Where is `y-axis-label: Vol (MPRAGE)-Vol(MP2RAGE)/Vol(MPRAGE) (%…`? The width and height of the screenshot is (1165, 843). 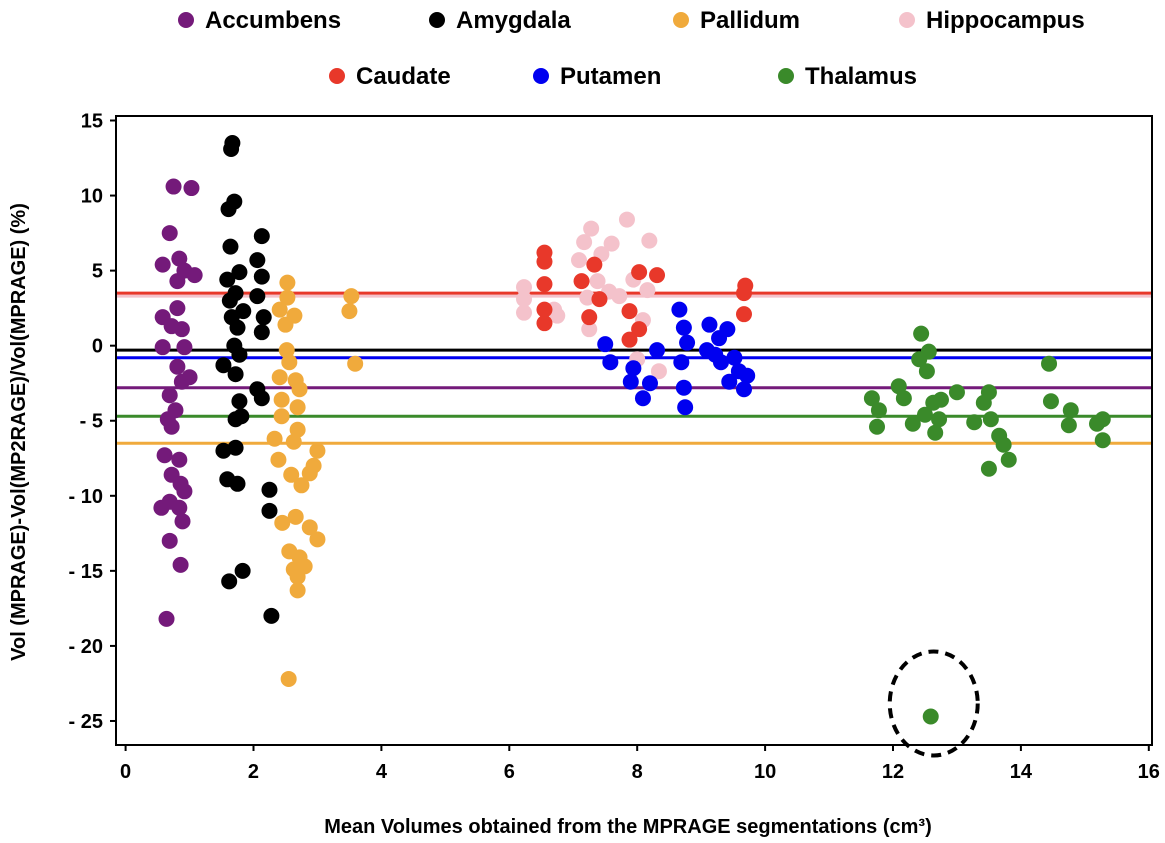 y-axis-label: Vol (MPRAGE)-Vol(MP2RAGE)/Vol(MPRAGE) (%… is located at coordinates (19, 432).